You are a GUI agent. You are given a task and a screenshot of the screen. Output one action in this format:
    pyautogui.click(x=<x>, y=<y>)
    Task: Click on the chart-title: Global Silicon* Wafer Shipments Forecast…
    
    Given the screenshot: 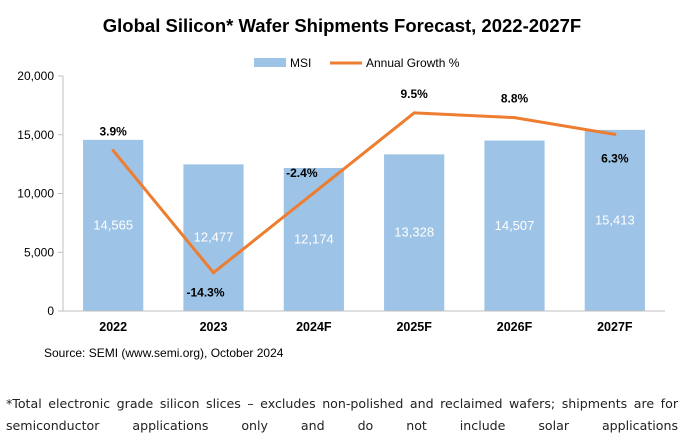 What is the action you would take?
    pyautogui.click(x=342, y=25)
    